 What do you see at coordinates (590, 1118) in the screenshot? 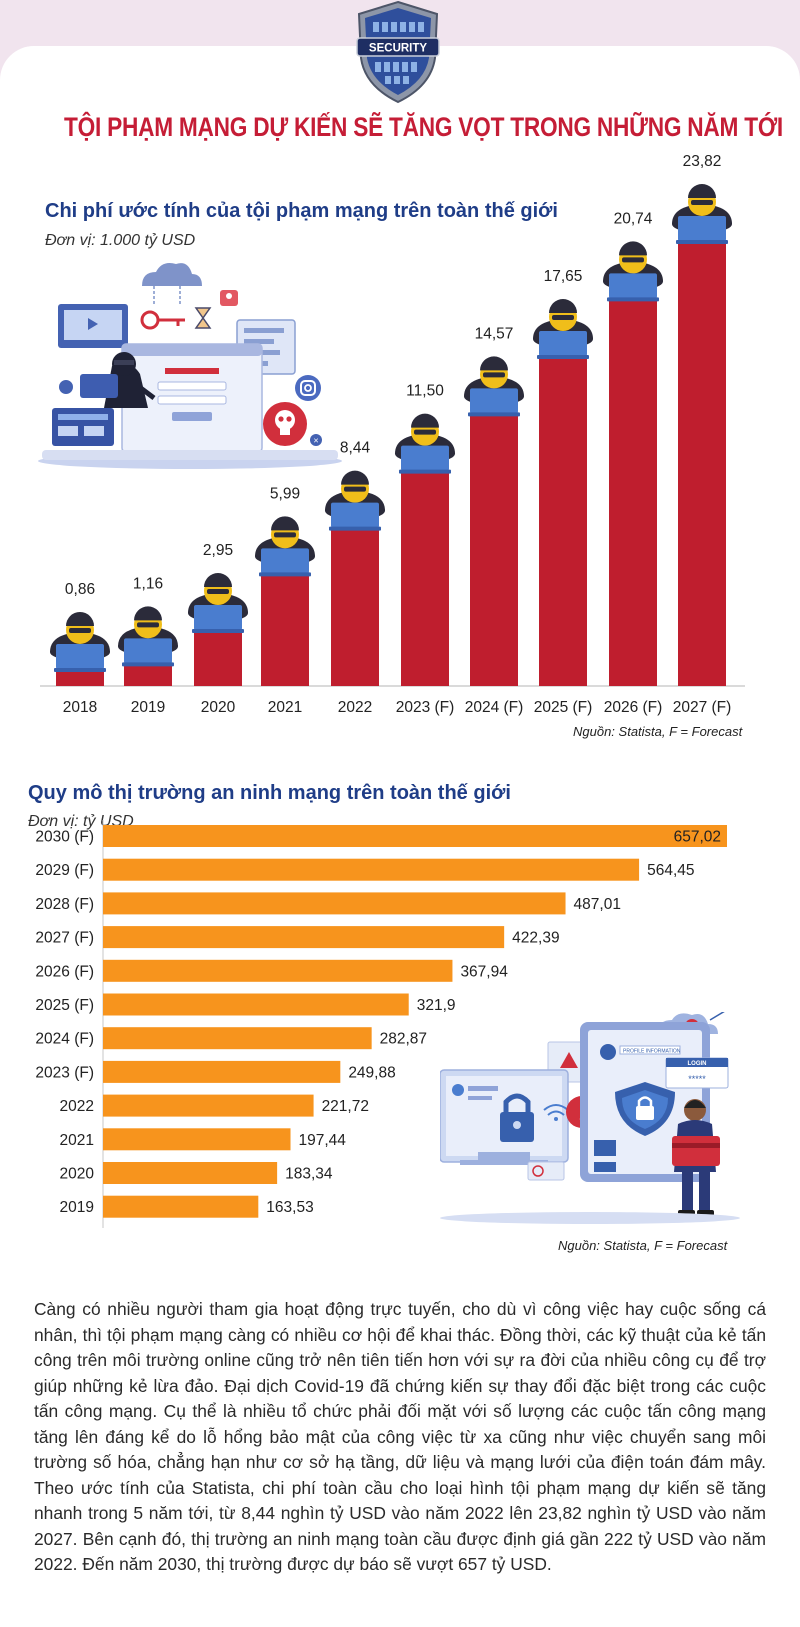
I see `cybersecurity-shield-illustration: PROFILE INFORMATION LOGIN *****` at bounding box center [590, 1118].